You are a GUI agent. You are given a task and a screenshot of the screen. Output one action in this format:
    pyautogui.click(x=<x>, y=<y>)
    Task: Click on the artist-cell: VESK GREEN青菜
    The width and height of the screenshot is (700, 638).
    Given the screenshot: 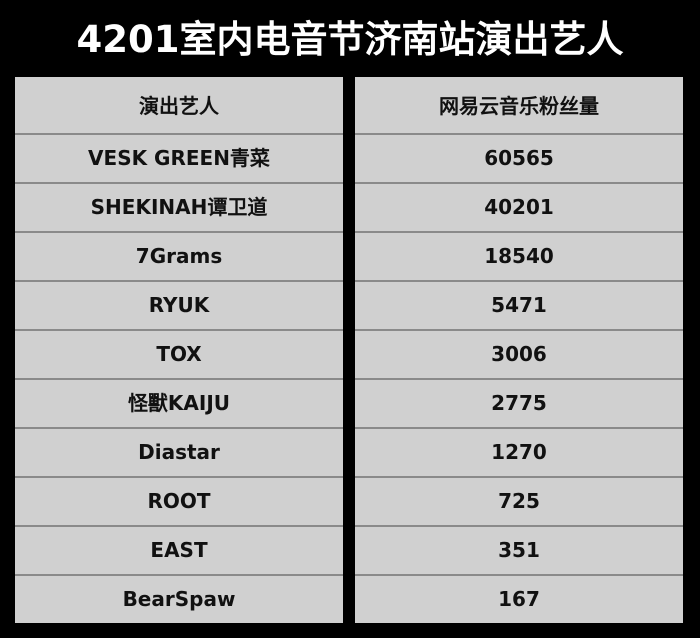 What is the action you would take?
    pyautogui.click(x=179, y=159)
    